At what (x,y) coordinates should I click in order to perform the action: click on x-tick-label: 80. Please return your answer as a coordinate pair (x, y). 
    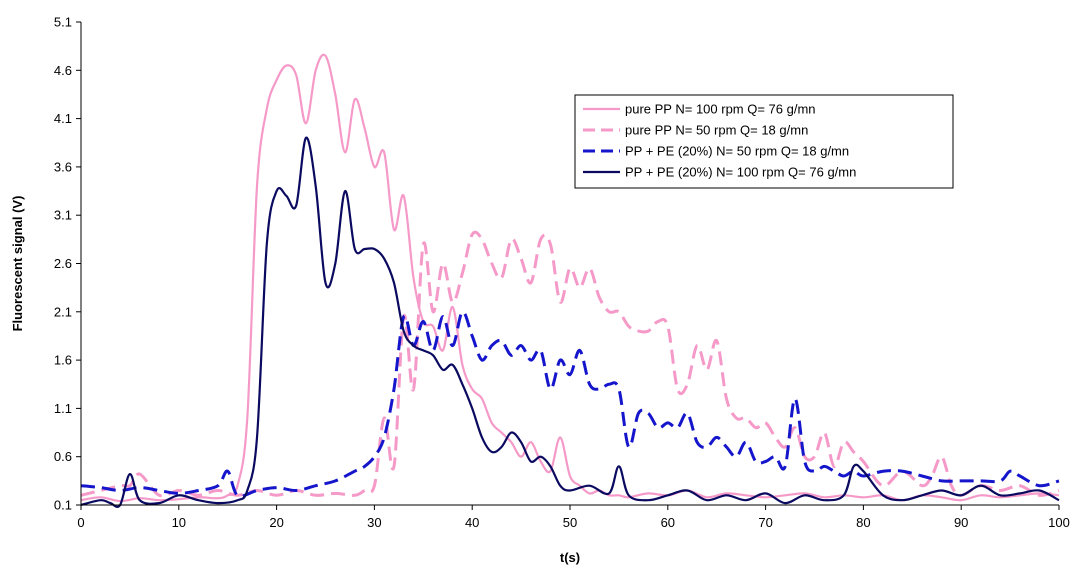
    Looking at the image, I should click on (863, 522).